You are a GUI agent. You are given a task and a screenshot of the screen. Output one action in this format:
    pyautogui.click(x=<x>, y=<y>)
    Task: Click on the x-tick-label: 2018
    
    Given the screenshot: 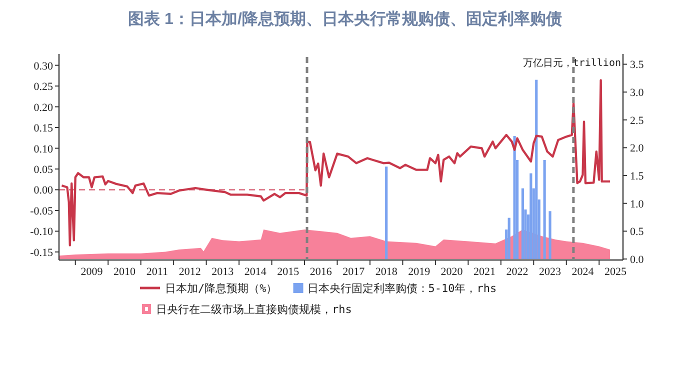 What is the action you would take?
    pyautogui.click(x=386, y=272)
    